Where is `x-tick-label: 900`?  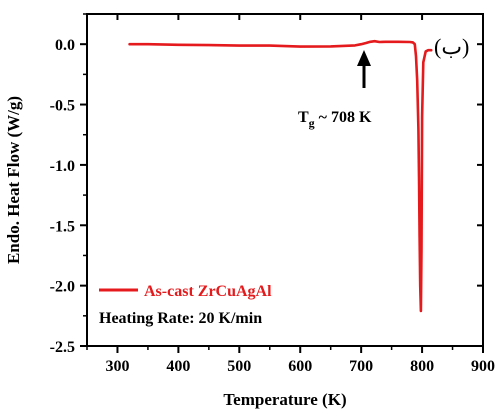 x-tick-label: 900 is located at coordinates (483, 366).